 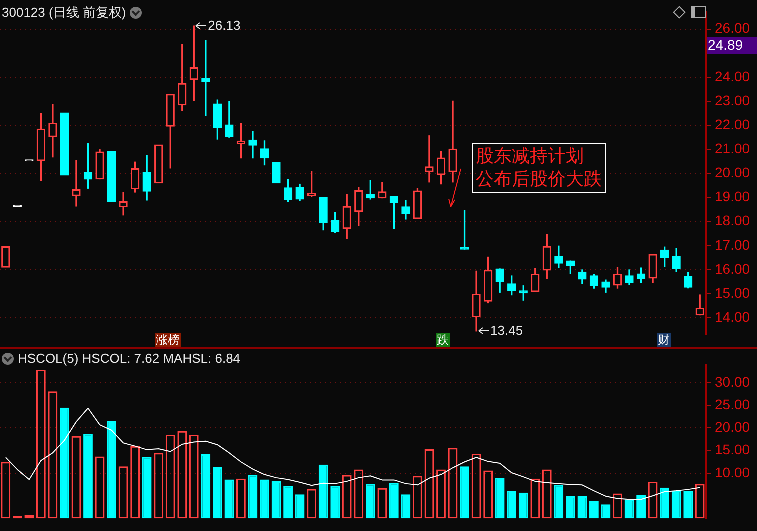 What do you see at coordinates (732, 196) in the screenshot?
I see `y-tick-label: 19.00` at bounding box center [732, 196].